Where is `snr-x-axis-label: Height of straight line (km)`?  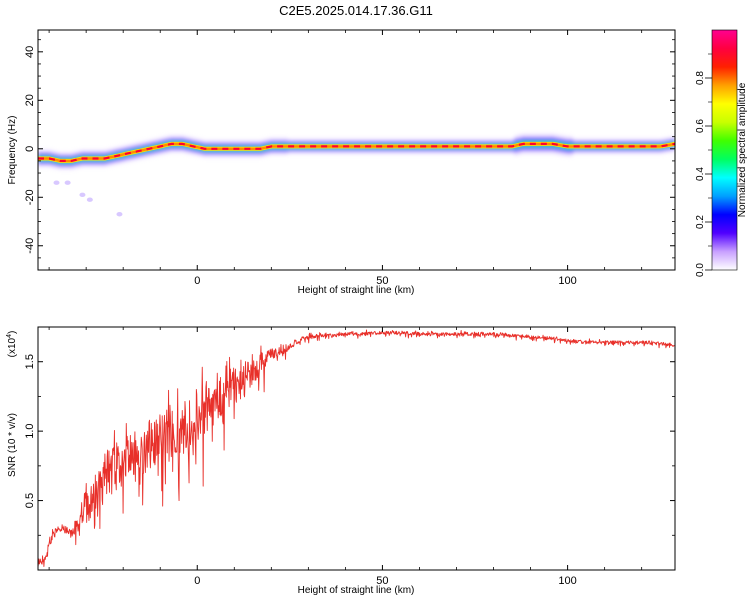
snr-x-axis-label: Height of straight line (km) is located at coordinates (356, 590).